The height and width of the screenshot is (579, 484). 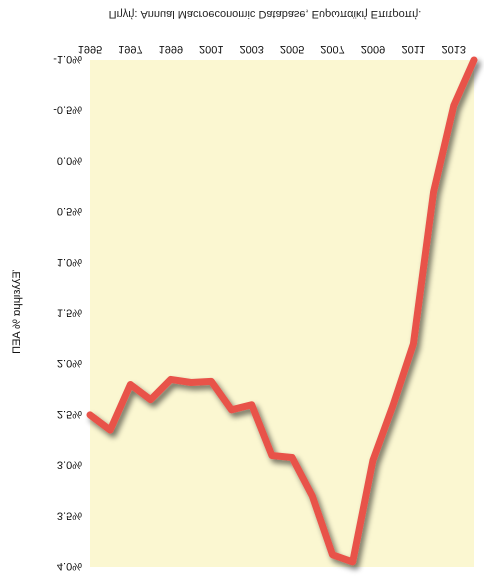 I want to click on svg-text: 2009, so click(x=373, y=49).